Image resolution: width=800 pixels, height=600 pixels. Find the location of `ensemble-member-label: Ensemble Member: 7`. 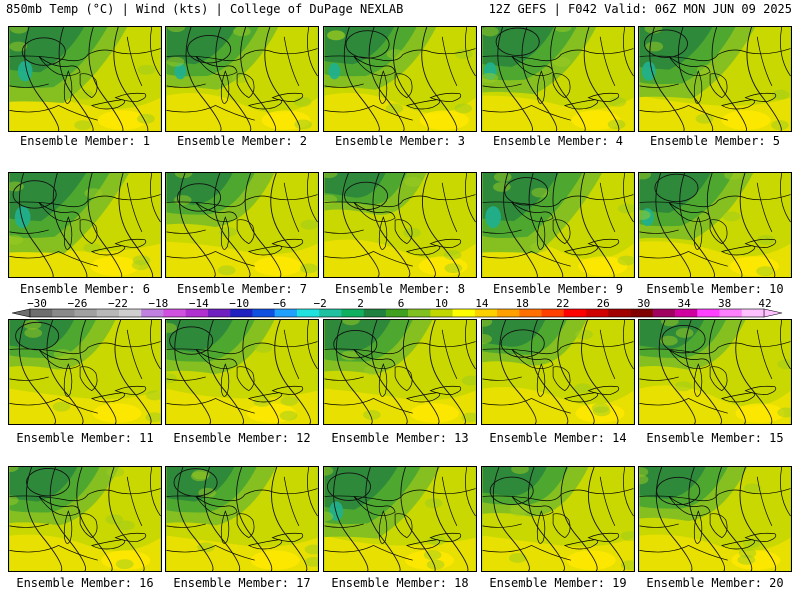

ensemble-member-label: Ensemble Member: 7 is located at coordinates (242, 289).